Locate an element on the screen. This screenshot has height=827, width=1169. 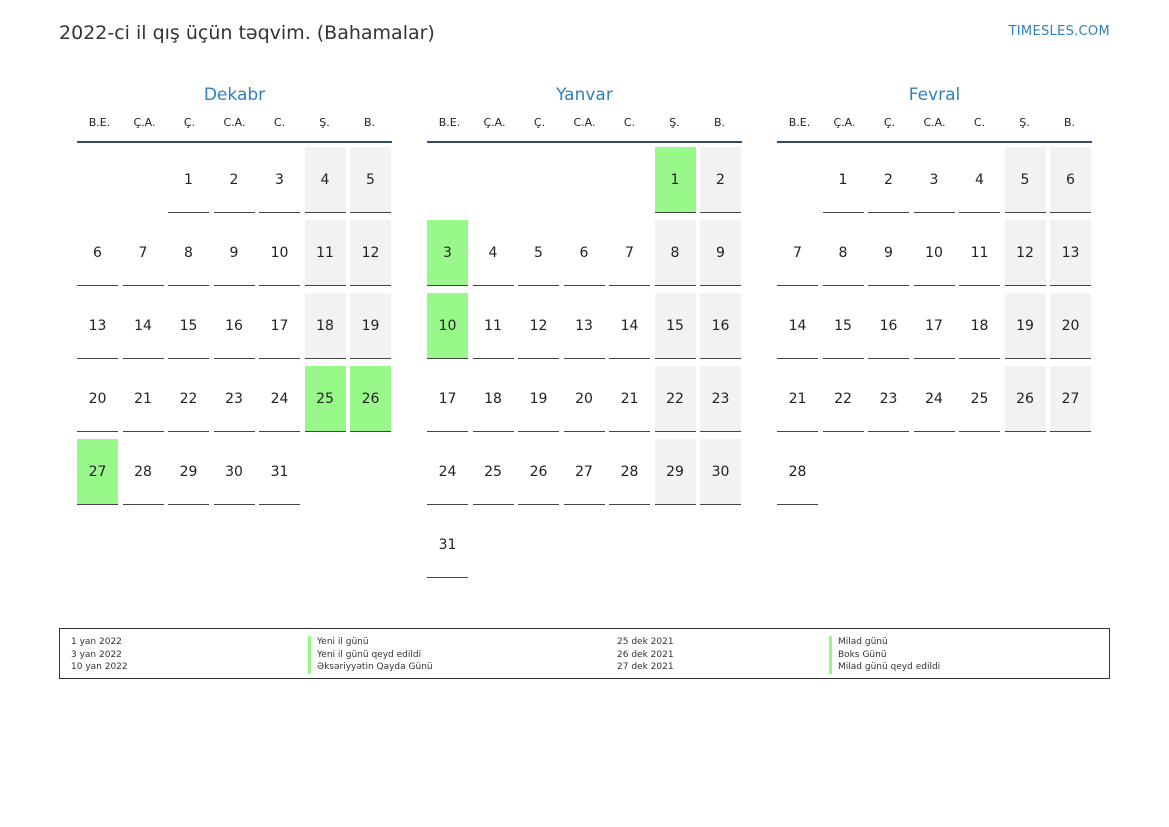
legend-holiday-name: Yeni il günü qeyd edildi is located at coordinates (370, 654).